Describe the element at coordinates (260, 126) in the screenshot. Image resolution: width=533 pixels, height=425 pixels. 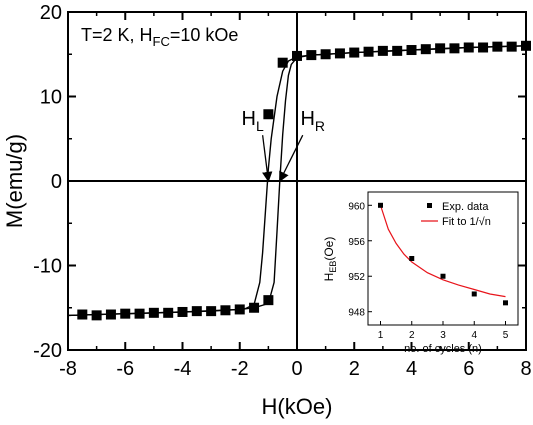
I see `label-subscript: L` at that location.